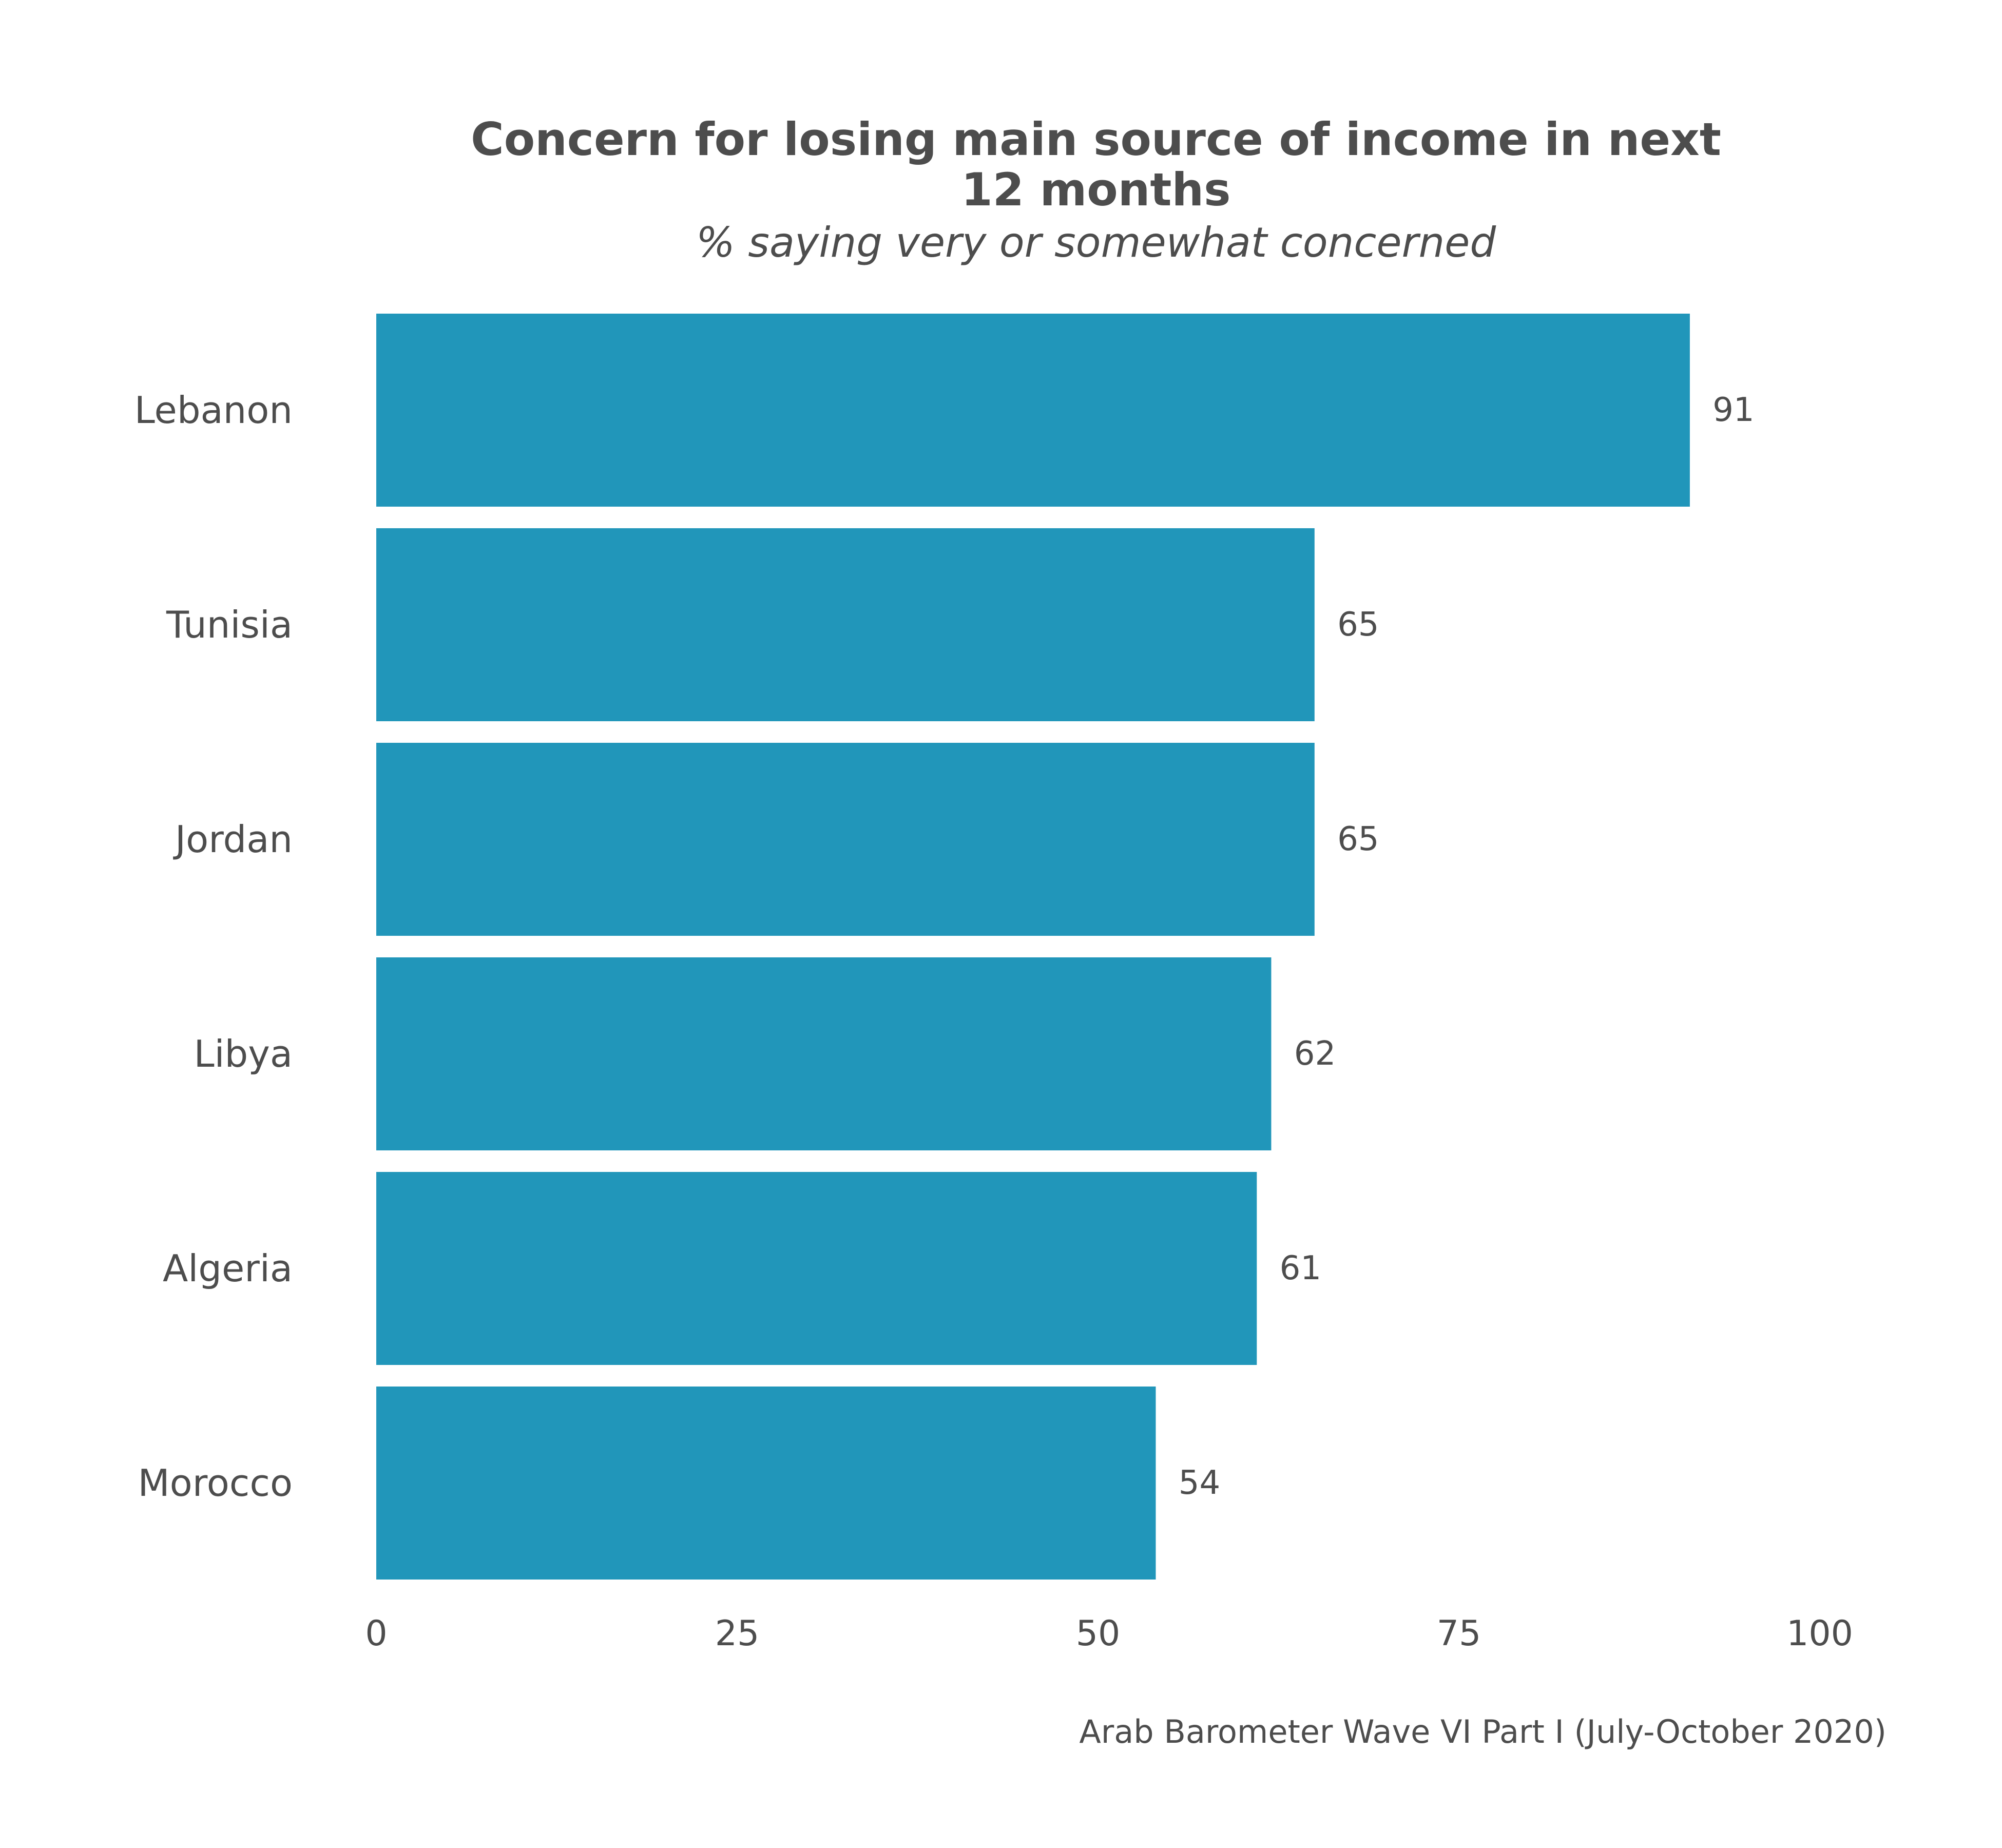 This screenshot has height=1848, width=2002. What do you see at coordinates (1098, 1633) in the screenshot?
I see `x-tick-label-50: 50` at bounding box center [1098, 1633].